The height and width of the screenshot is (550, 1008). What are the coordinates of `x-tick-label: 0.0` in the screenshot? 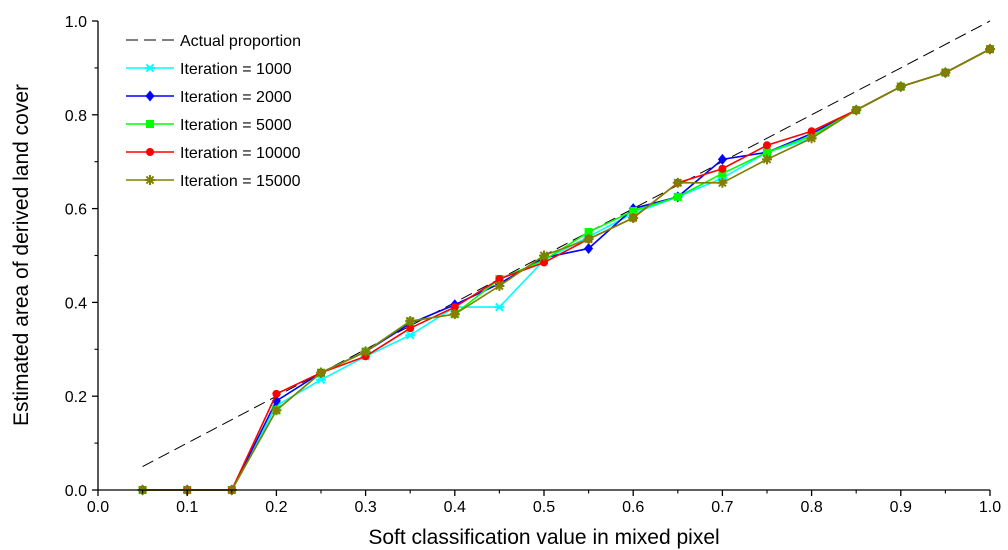 It's located at (98, 507).